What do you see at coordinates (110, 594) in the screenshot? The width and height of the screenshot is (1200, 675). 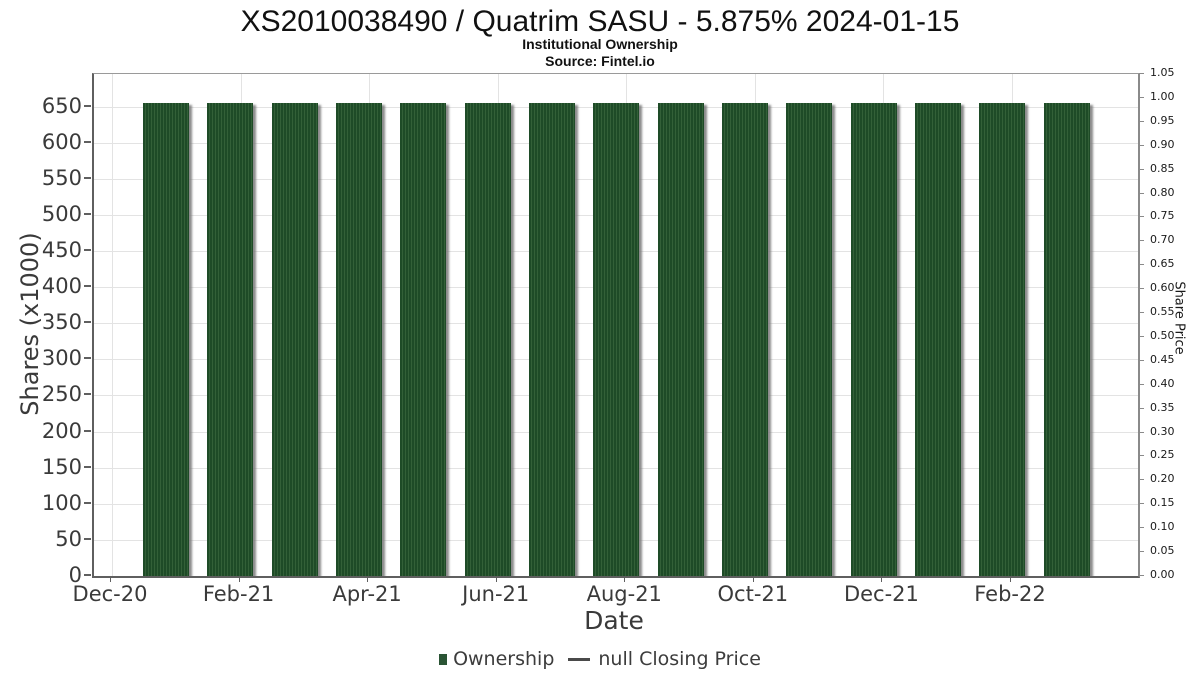 I see `x-axis-tick-label: Dec-20` at bounding box center [110, 594].